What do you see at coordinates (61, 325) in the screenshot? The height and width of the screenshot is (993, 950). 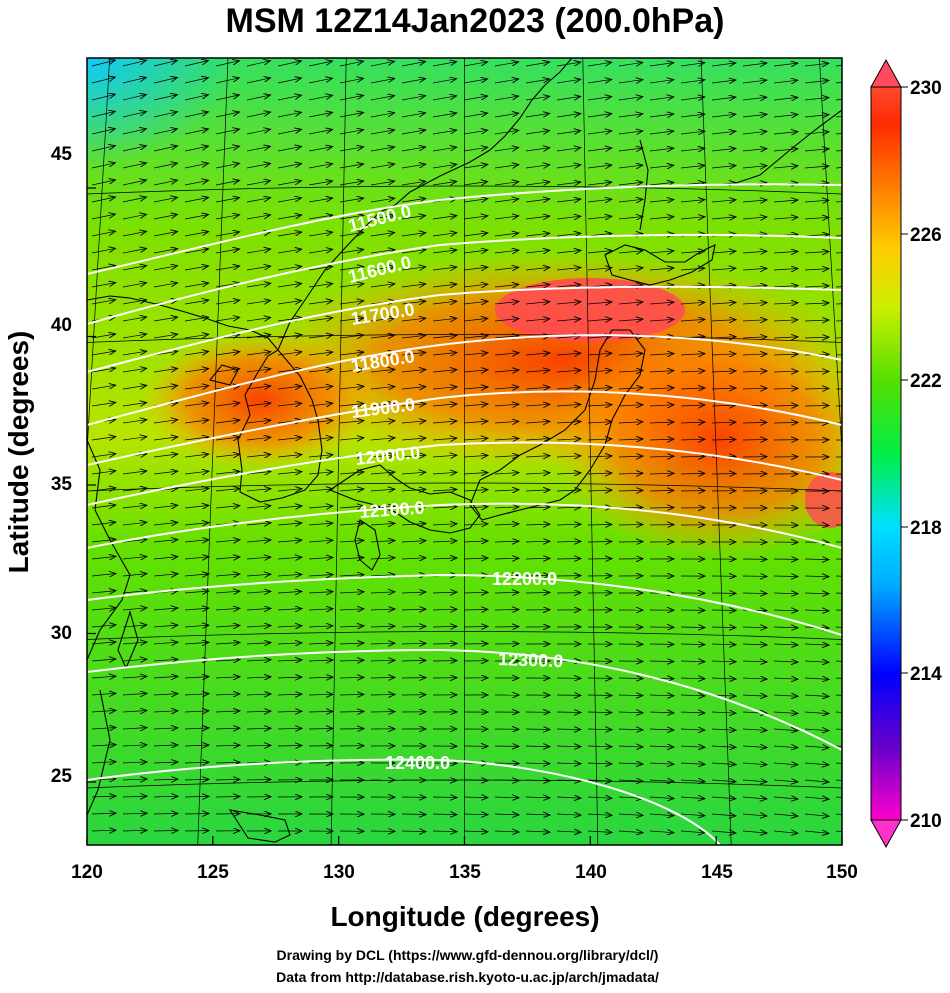 I see `y-tick-label-40: 40` at bounding box center [61, 325].